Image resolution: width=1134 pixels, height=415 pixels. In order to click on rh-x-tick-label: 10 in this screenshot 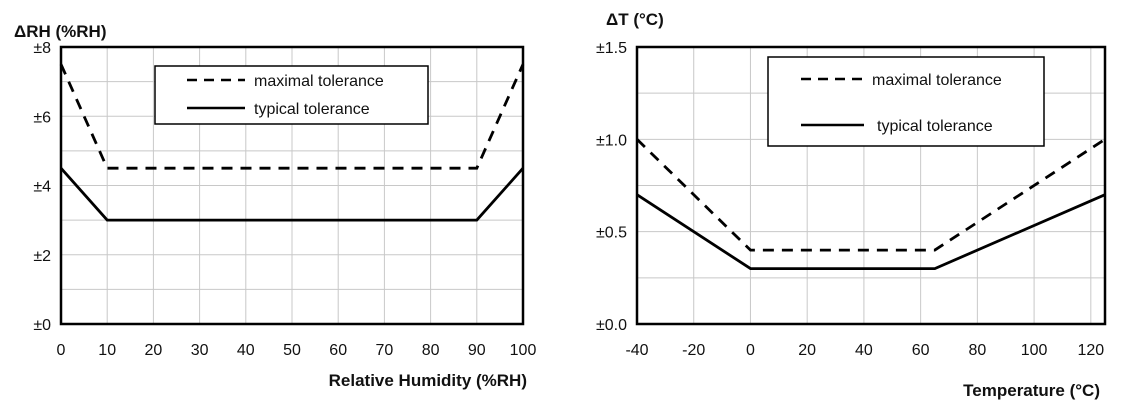, I will do `click(107, 350)`.